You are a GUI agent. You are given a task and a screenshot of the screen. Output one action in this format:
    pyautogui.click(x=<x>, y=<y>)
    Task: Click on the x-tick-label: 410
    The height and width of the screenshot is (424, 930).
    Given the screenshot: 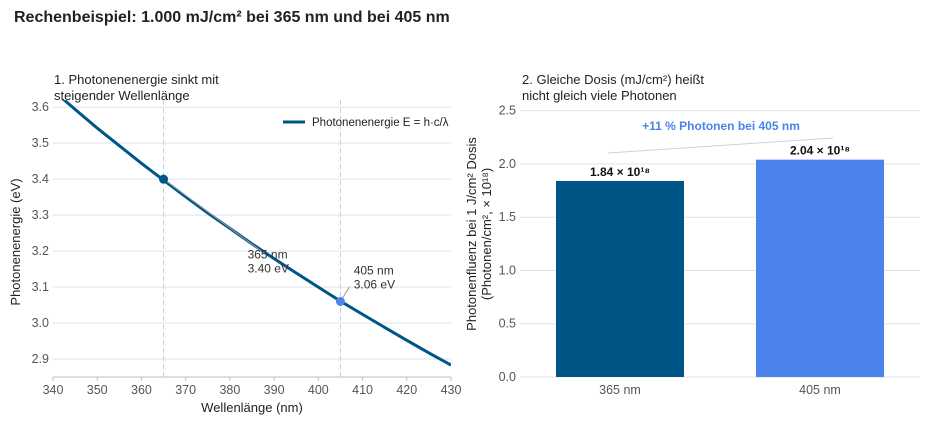 What is the action you would take?
    pyautogui.click(x=362, y=390)
    